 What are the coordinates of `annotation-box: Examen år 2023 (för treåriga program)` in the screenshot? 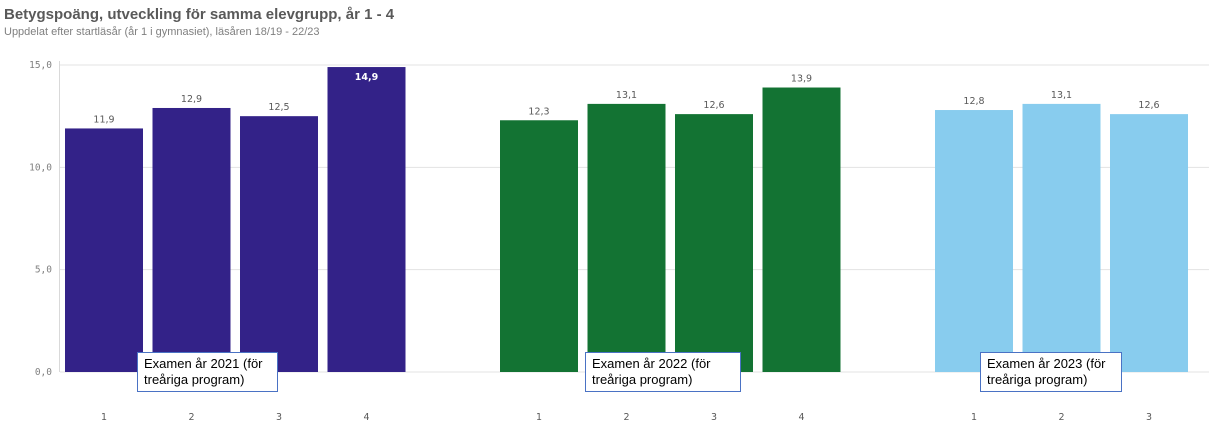 It's located at (1051, 372).